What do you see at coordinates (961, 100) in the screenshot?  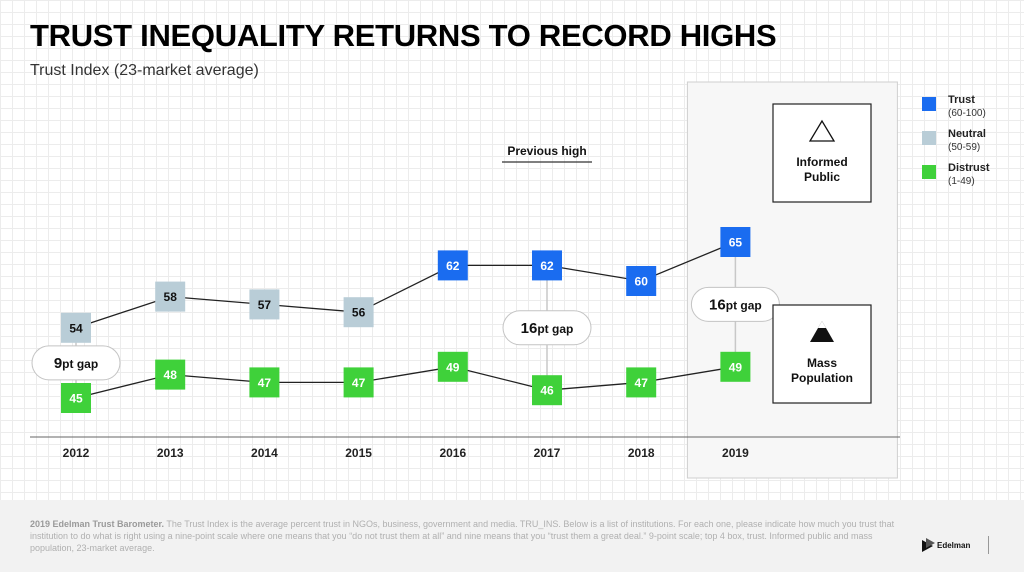 I see `legend-label: Trust` at bounding box center [961, 100].